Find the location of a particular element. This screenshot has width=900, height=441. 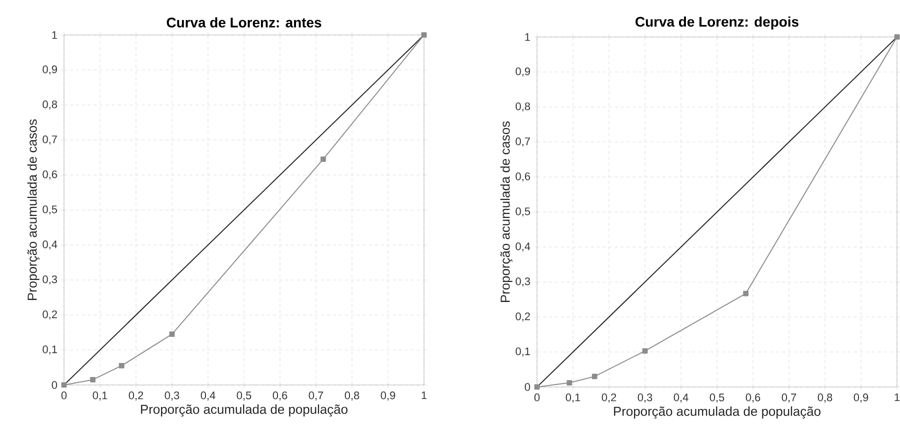

chart-title: Curva de Lorenz: depois is located at coordinates (717, 23).